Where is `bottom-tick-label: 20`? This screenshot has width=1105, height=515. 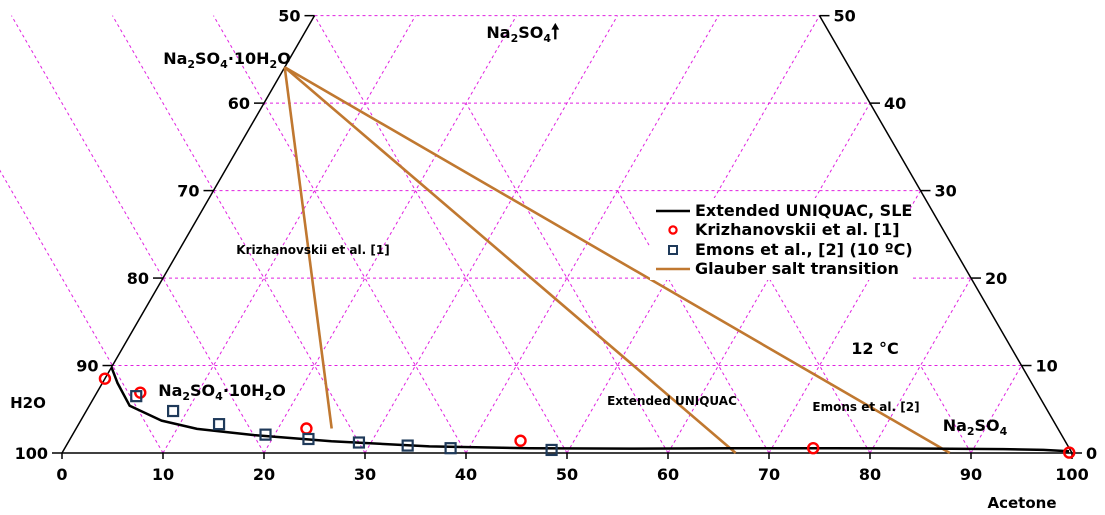
bottom-tick-label: 20 is located at coordinates (264, 474).